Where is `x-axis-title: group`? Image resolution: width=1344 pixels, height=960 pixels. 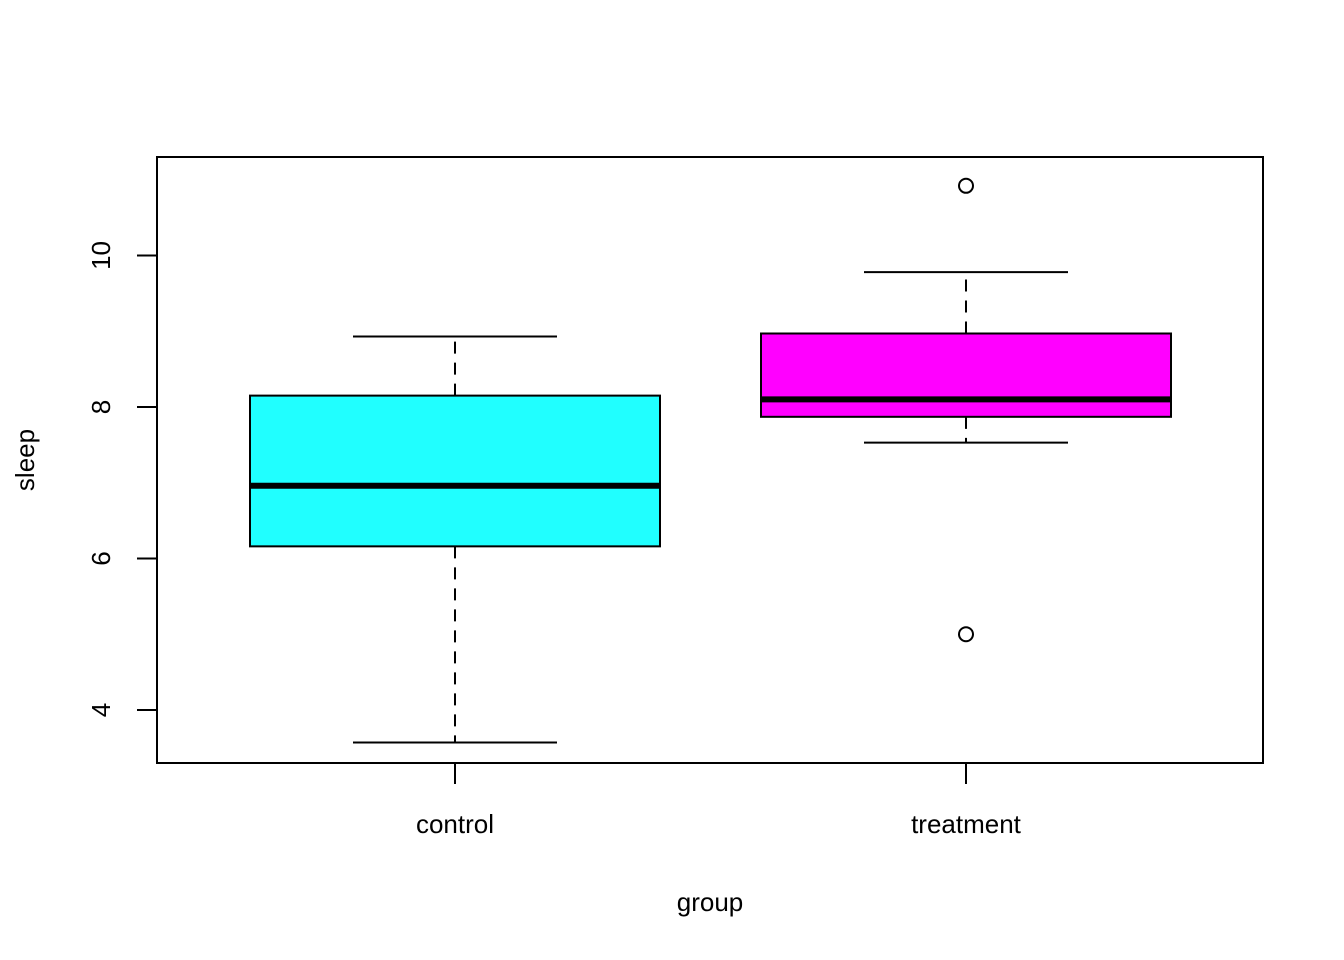 x-axis-title: group is located at coordinates (710, 902).